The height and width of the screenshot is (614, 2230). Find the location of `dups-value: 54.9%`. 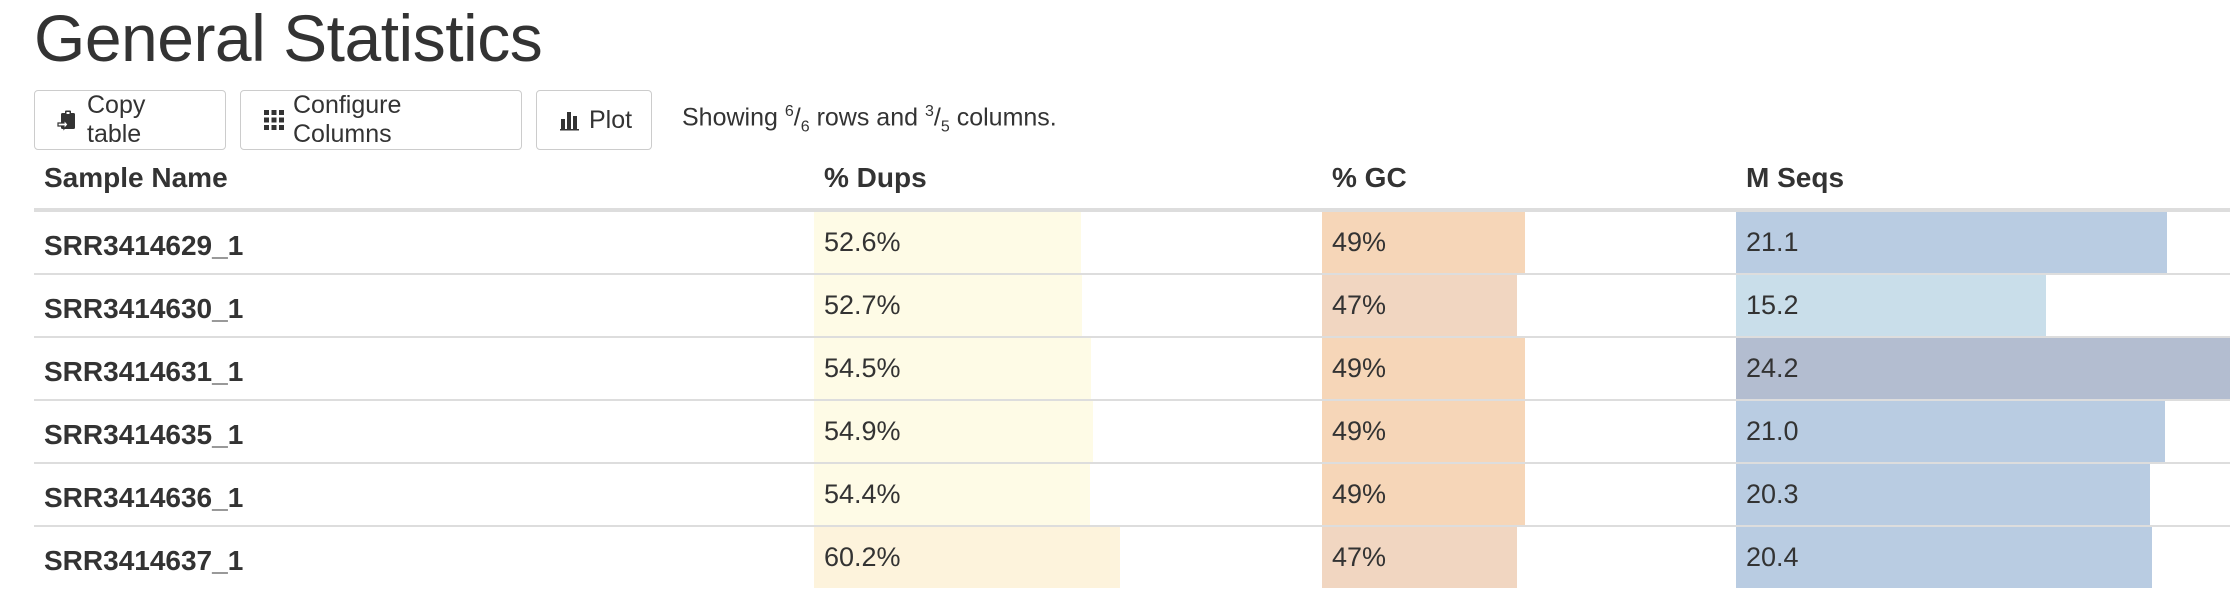

dups-value: 54.9% is located at coordinates (862, 431).